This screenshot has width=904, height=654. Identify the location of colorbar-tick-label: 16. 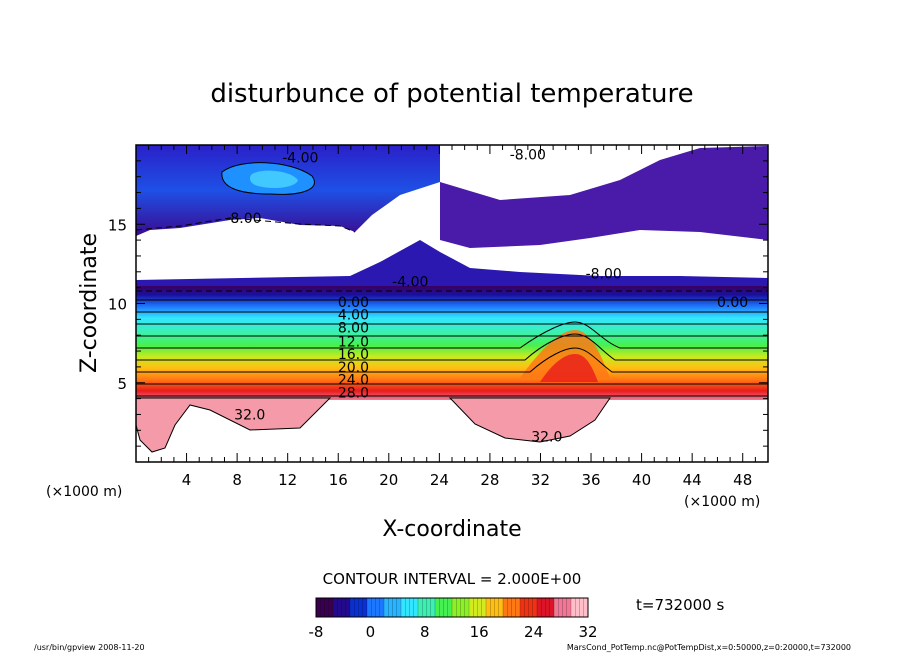
(479, 632).